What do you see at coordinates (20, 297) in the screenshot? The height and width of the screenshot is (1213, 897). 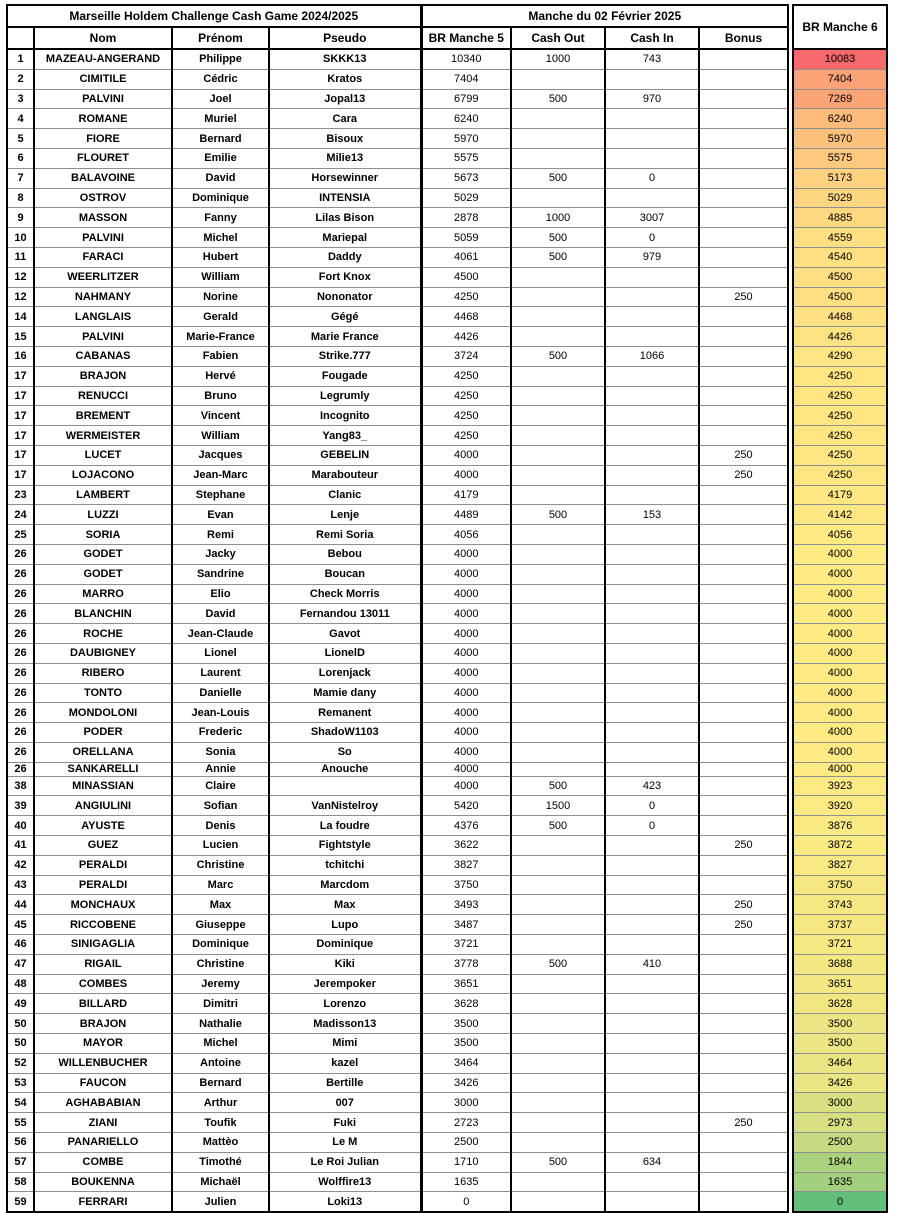 I see `rank-cell: 12` at bounding box center [20, 297].